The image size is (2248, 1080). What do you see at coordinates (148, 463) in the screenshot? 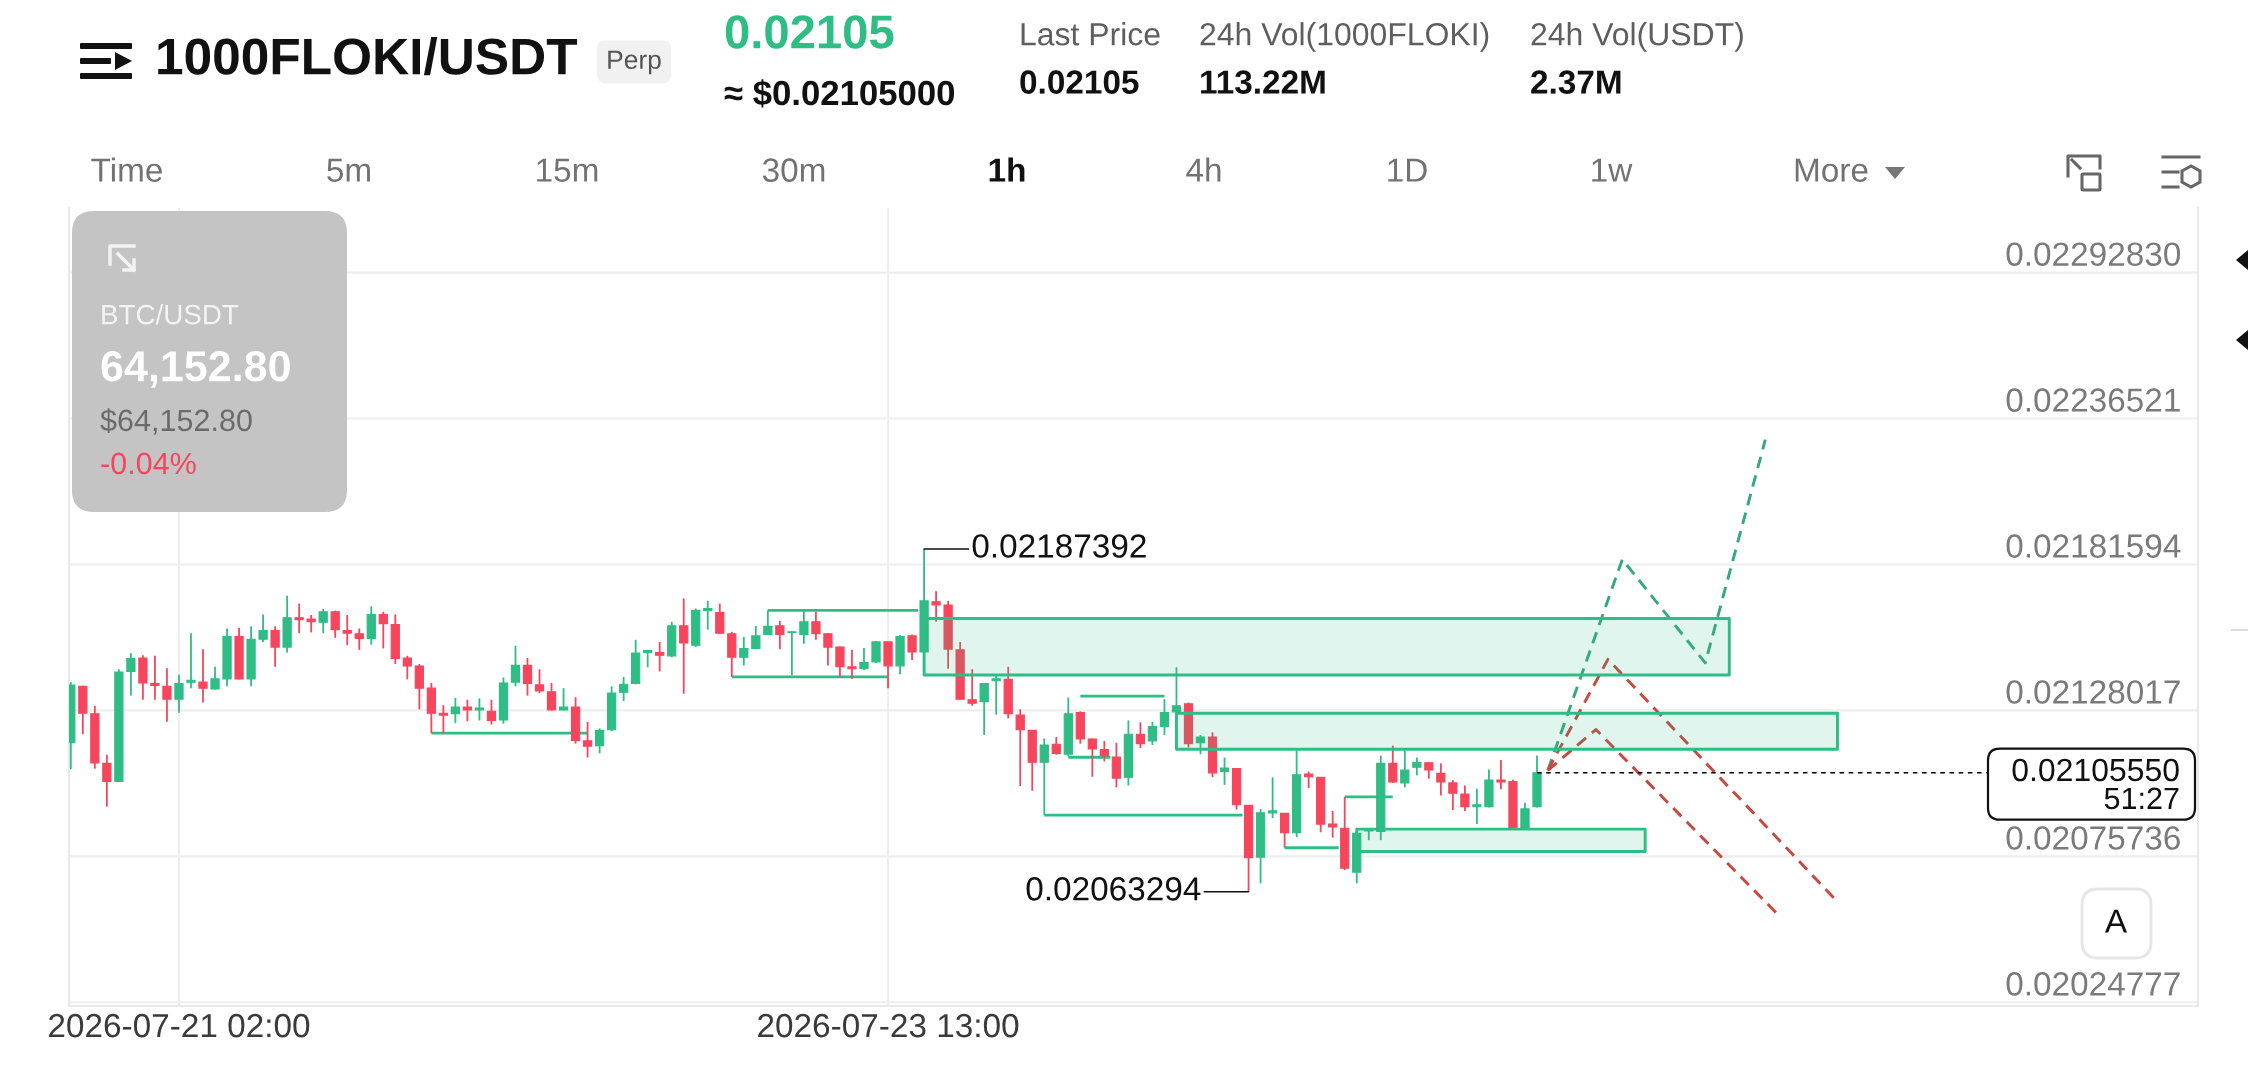
I see `annotation: -0.04%` at bounding box center [148, 463].